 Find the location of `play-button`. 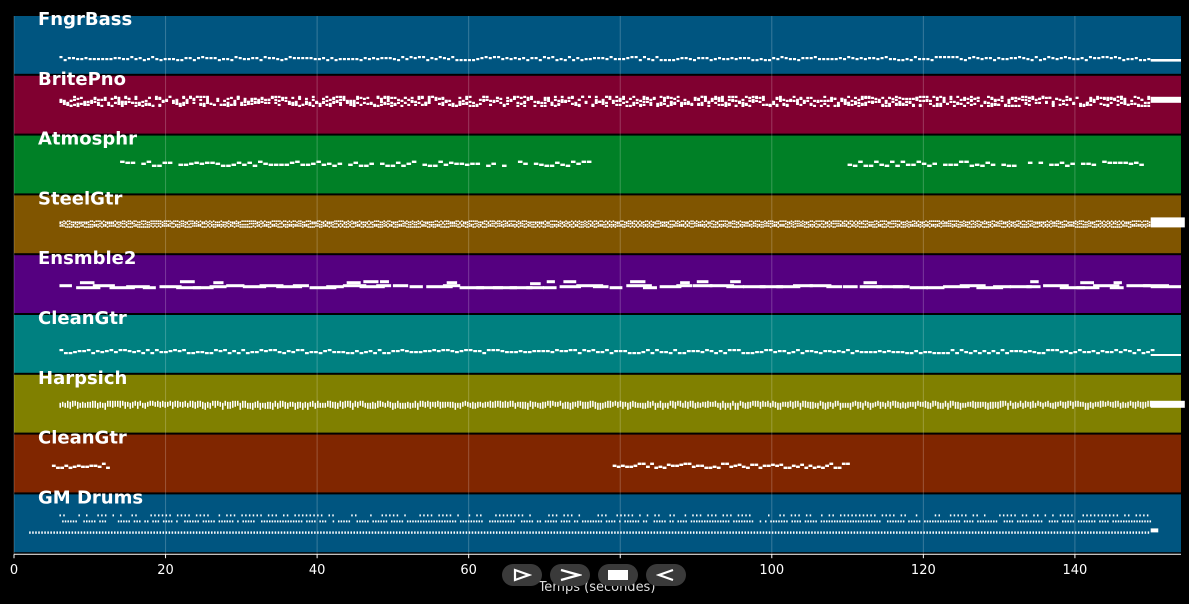

play-button is located at coordinates (522, 575).